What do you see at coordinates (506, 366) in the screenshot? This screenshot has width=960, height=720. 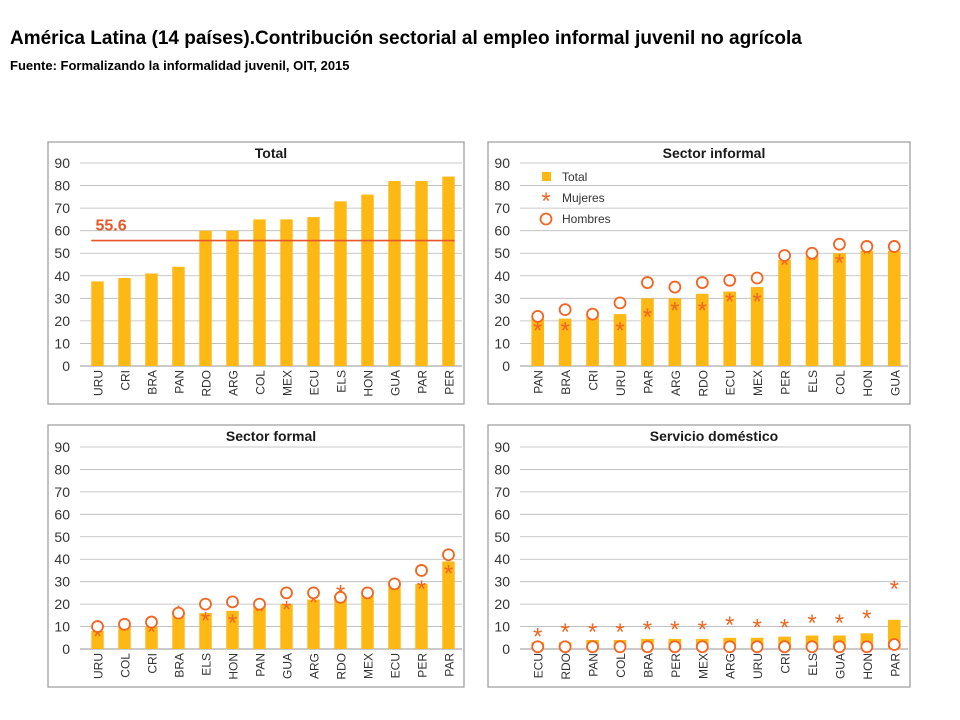 I see `y-tick-label: 0` at bounding box center [506, 366].